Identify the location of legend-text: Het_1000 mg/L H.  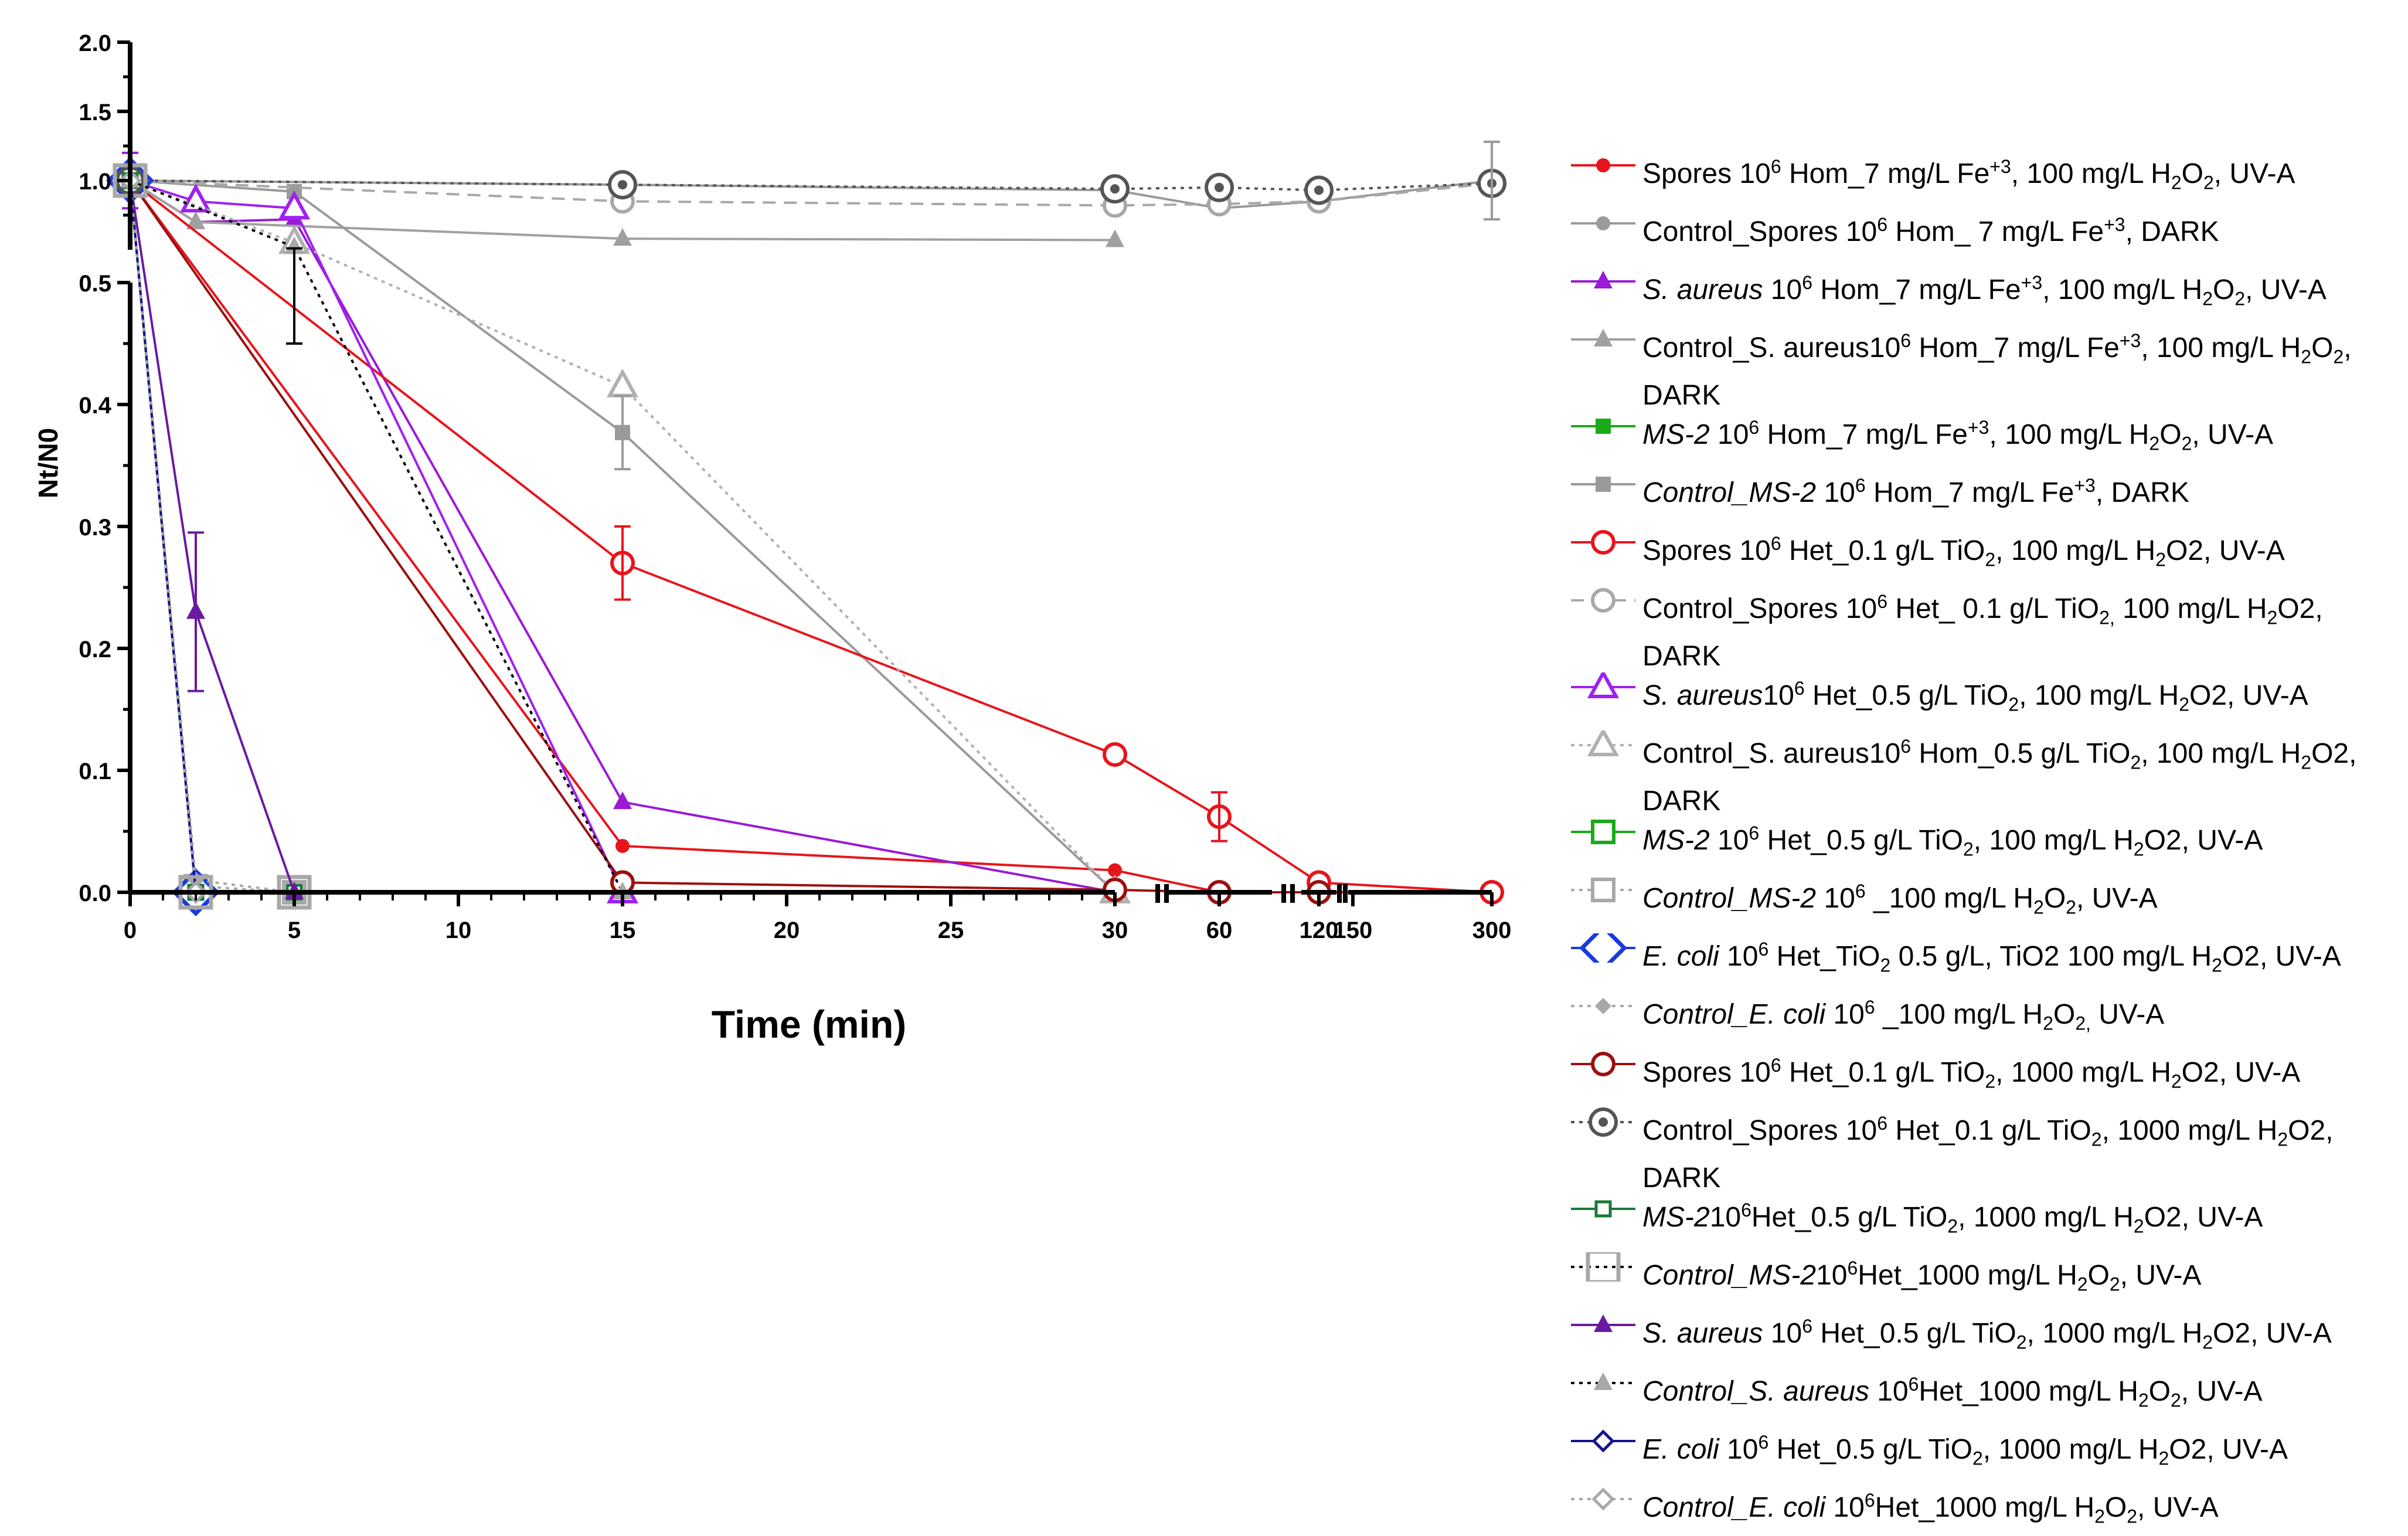
(1985, 1507).